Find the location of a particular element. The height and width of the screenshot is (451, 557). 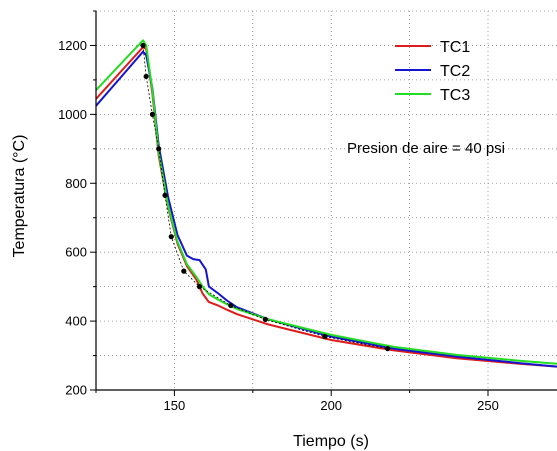

legend: TC1 TC2 TC3 is located at coordinates (432, 71).